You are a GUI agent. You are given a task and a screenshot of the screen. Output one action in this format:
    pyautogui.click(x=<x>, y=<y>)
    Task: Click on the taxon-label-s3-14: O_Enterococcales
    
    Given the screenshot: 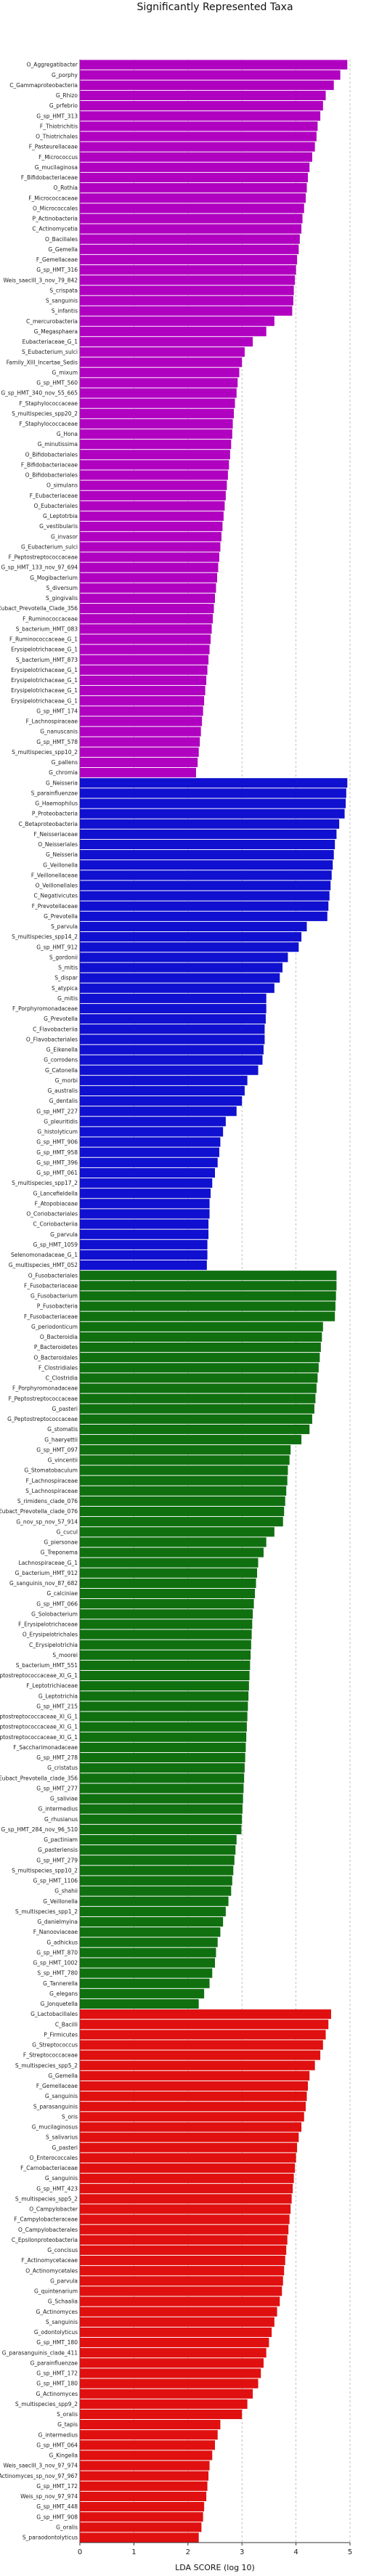 What is the action you would take?
    pyautogui.click(x=54, y=2158)
    